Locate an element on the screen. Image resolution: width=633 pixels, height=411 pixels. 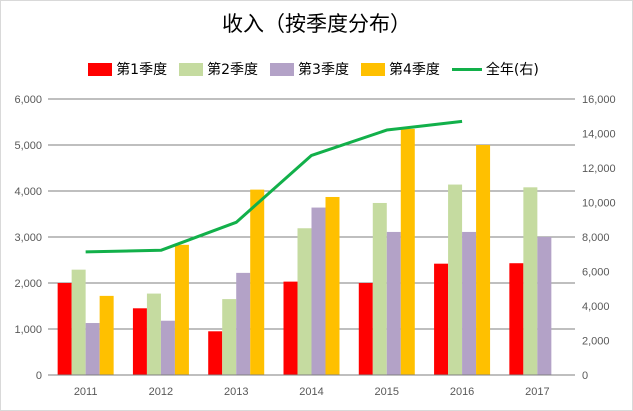
y-right-tick-label: 12,000 is located at coordinates (599, 169).